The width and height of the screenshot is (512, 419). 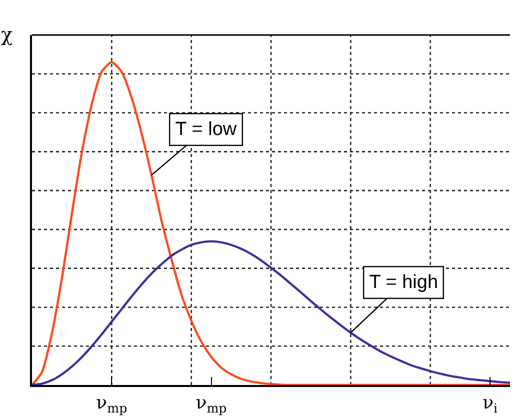 What do you see at coordinates (490, 404) in the screenshot?
I see `x-tick-label: ν$_{i}$` at bounding box center [490, 404].